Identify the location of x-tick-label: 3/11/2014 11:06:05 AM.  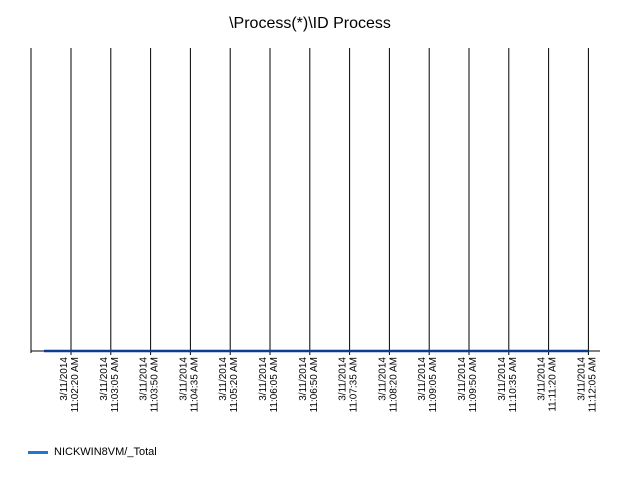
(269, 385).